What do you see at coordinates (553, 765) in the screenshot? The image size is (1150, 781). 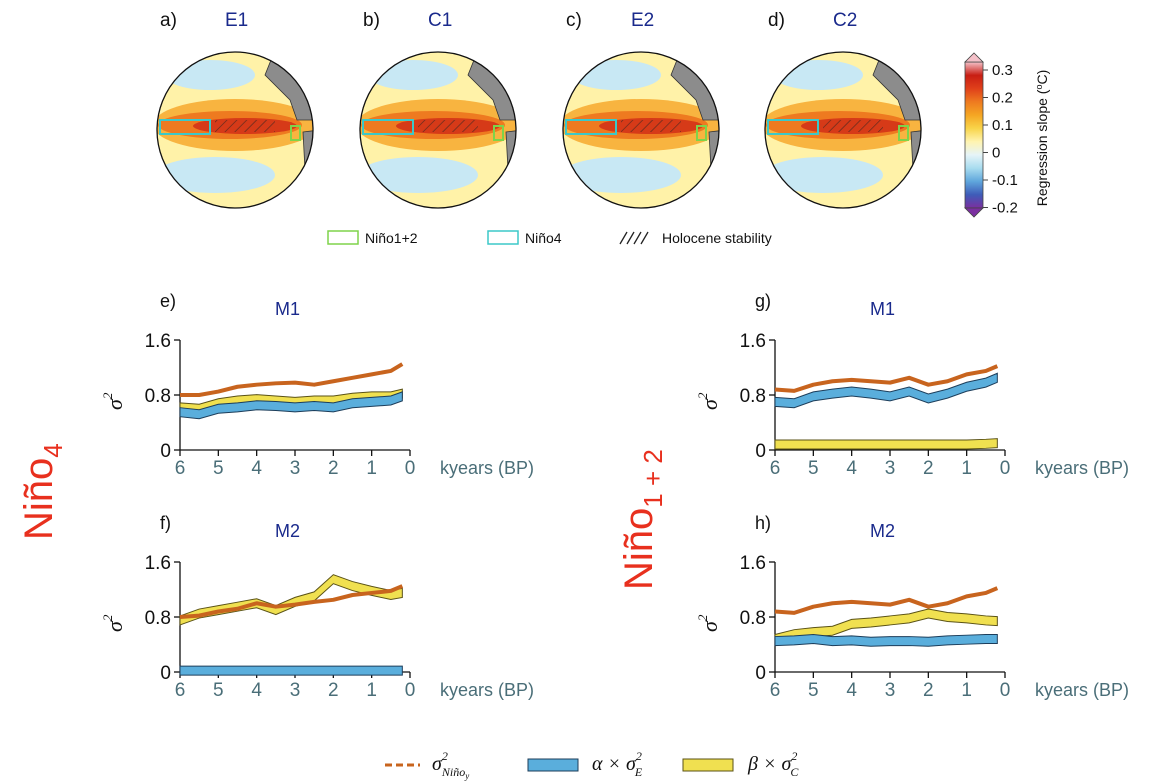 I see `alpha-legend-swatch` at bounding box center [553, 765].